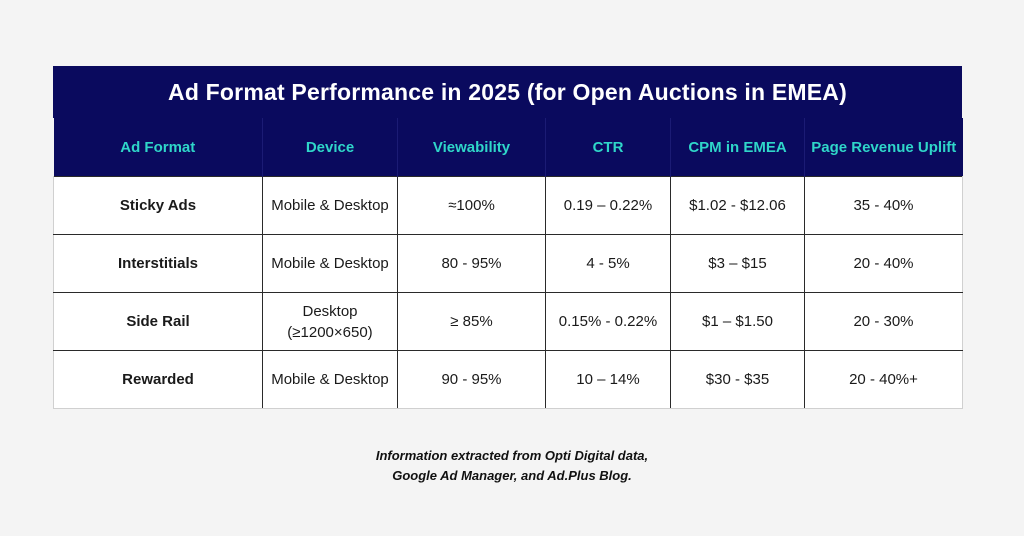  Describe the element at coordinates (471, 147) in the screenshot. I see `column-header-viewability: Viewability` at that location.